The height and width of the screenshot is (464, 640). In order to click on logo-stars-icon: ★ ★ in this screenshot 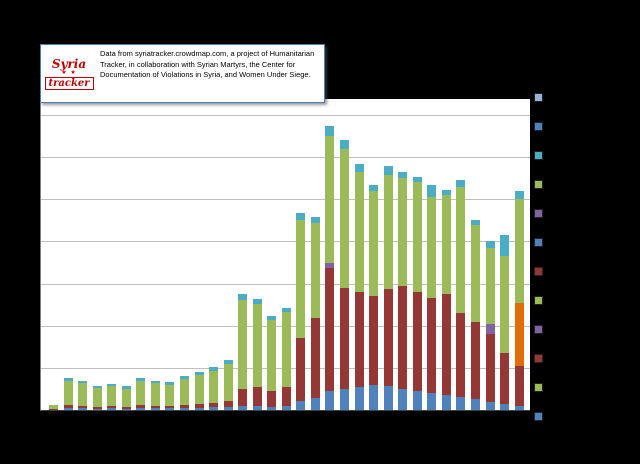, I will do `click(69, 72)`.